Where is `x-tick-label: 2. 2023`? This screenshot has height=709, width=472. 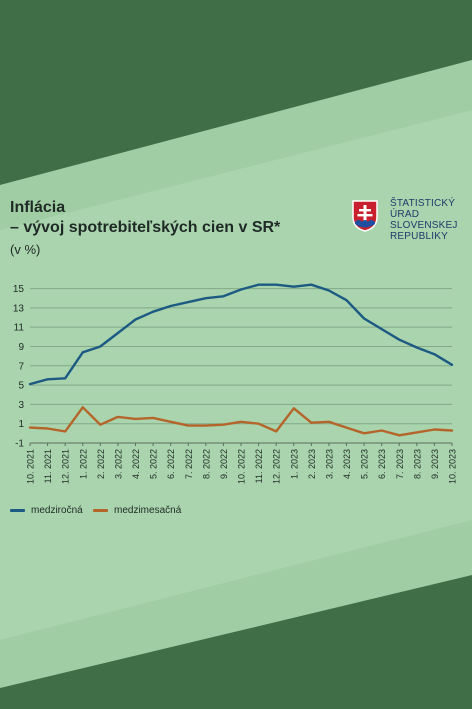 x-tick-label: 2. 2023 is located at coordinates (312, 464).